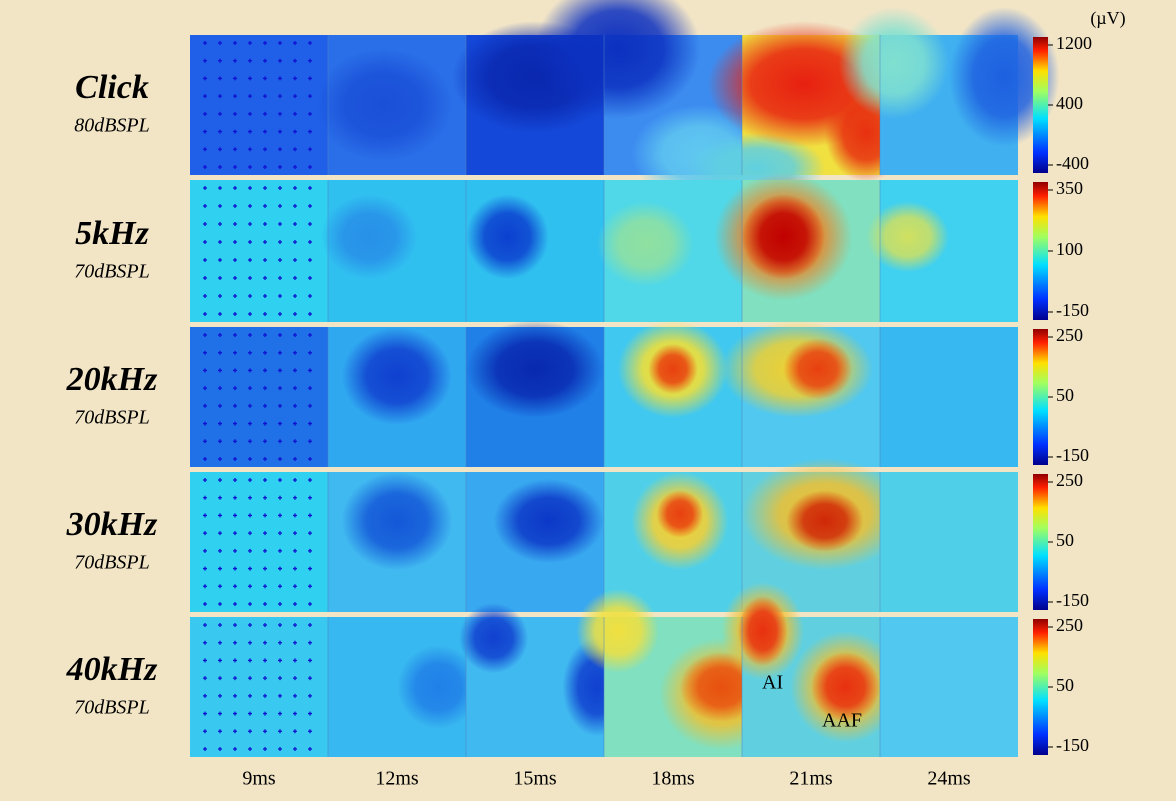 Image resolution: width=1176 pixels, height=801 pixels. I want to click on stimulus-label: Click, so click(112, 87).